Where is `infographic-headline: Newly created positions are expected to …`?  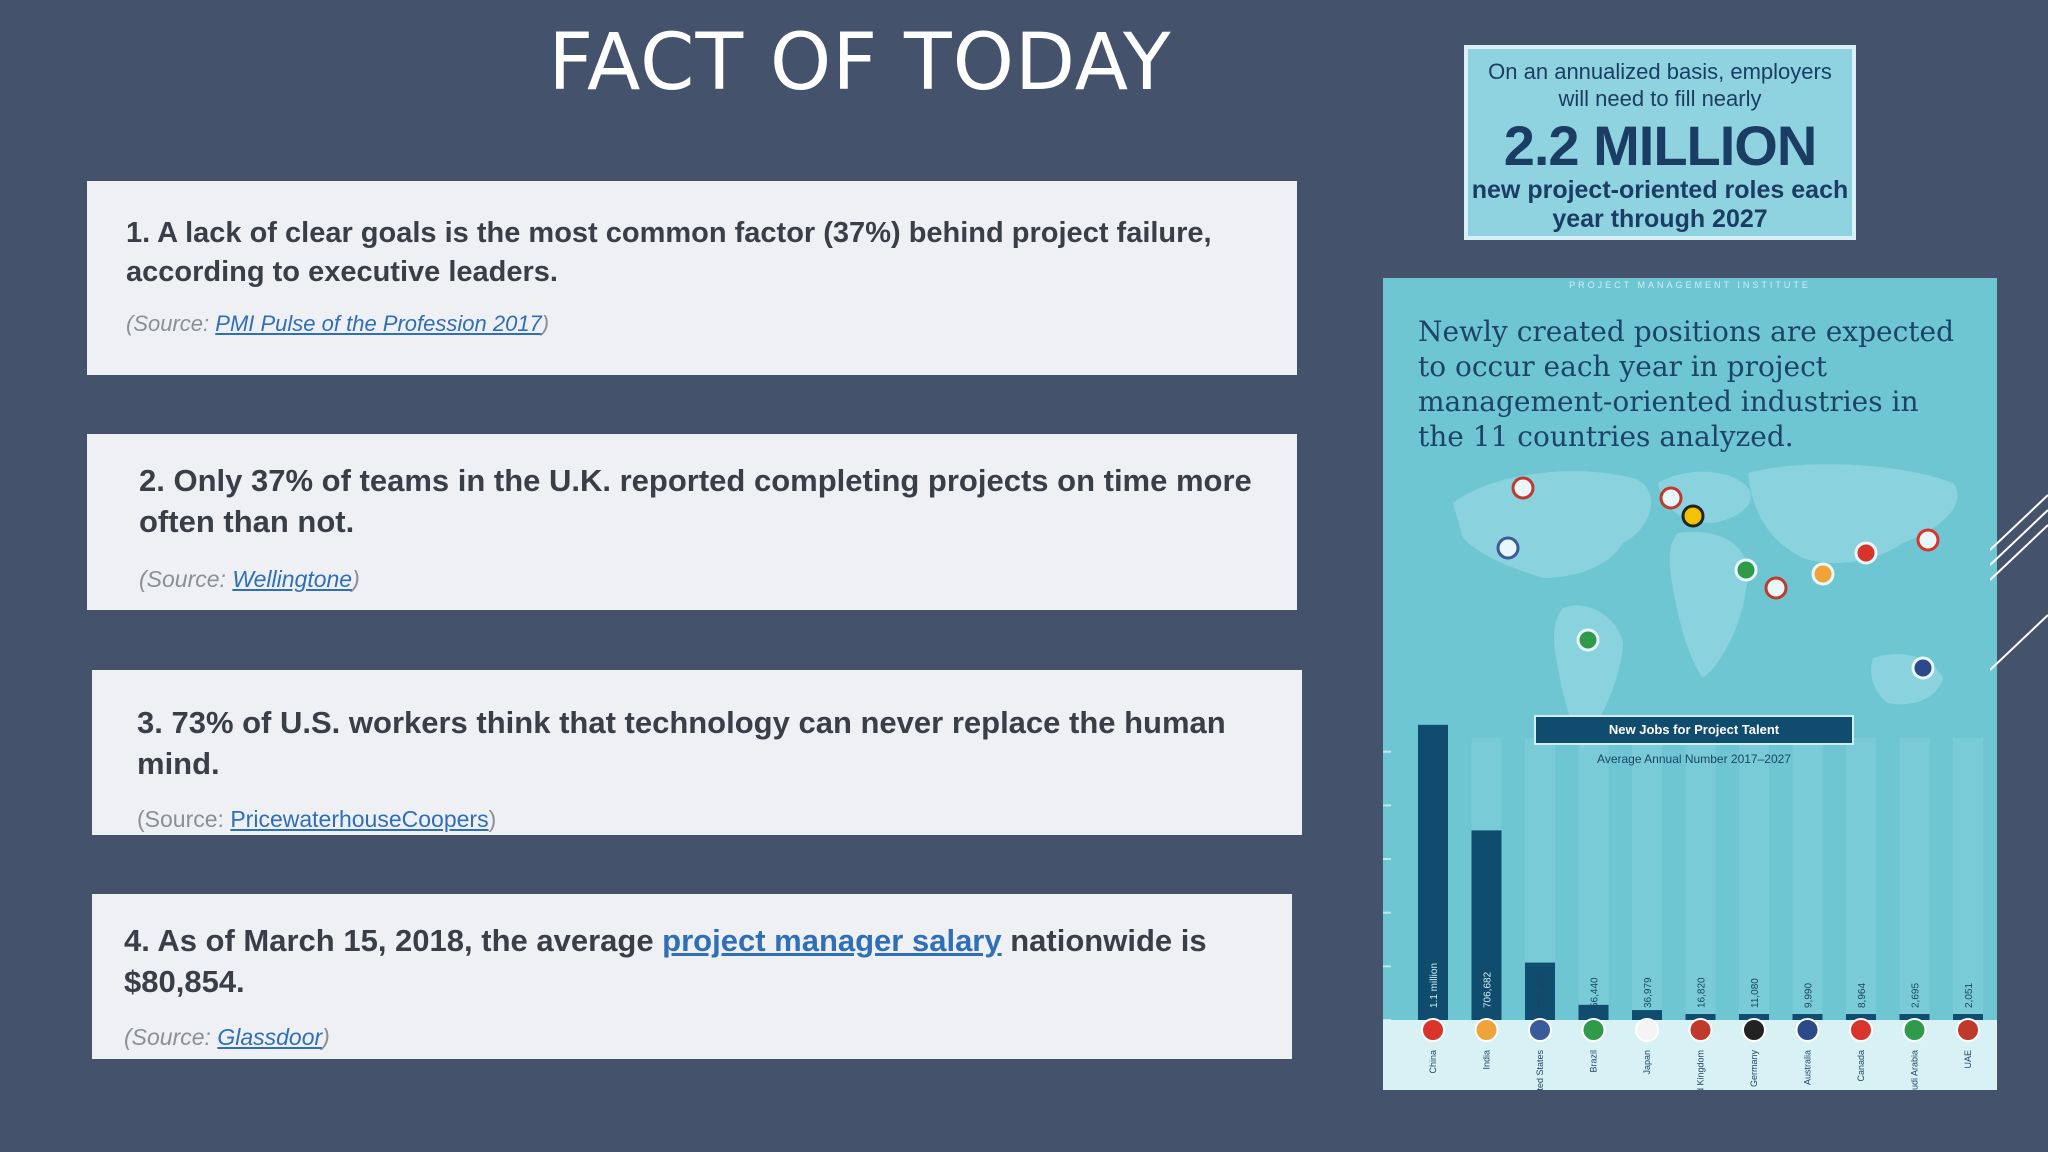
infographic-headline: Newly created positions are expected to … is located at coordinates (1686, 384).